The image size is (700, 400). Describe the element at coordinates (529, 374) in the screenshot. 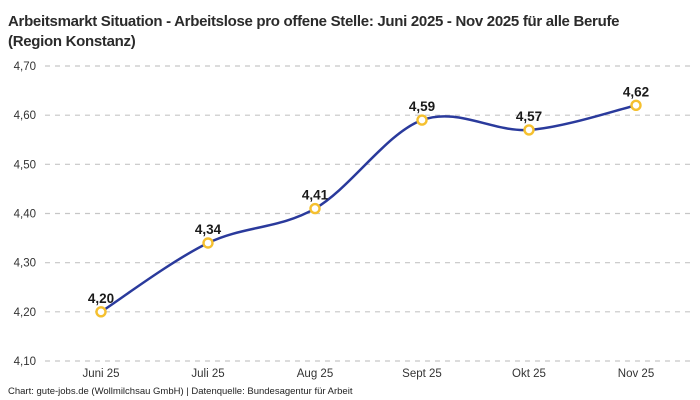

I see `x-axis-tick-label: Okt 25` at that location.